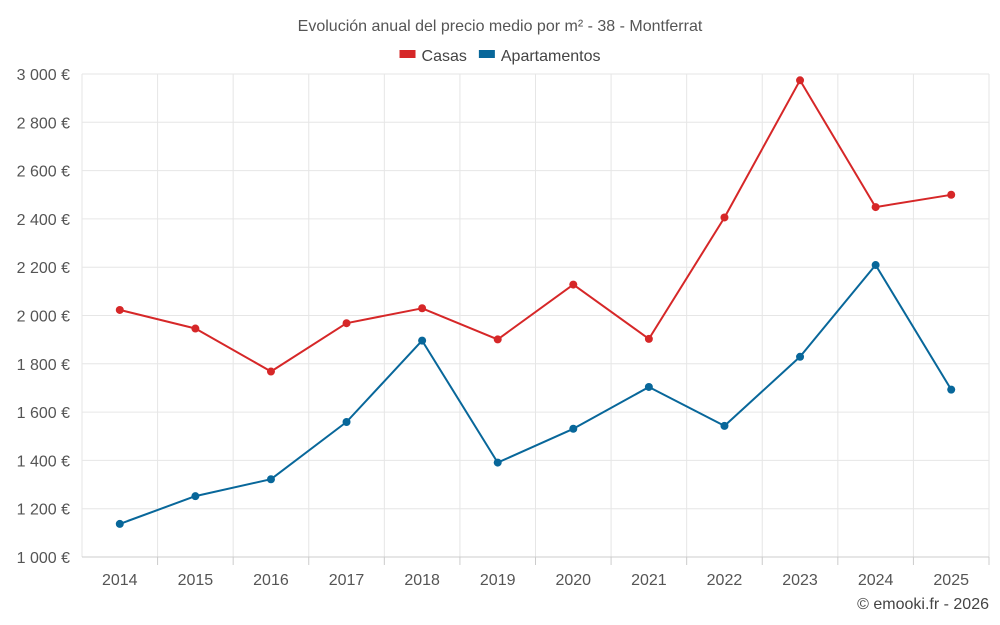 This screenshot has width=1000, height=625. I want to click on x-tick-label: 2019, so click(498, 580).